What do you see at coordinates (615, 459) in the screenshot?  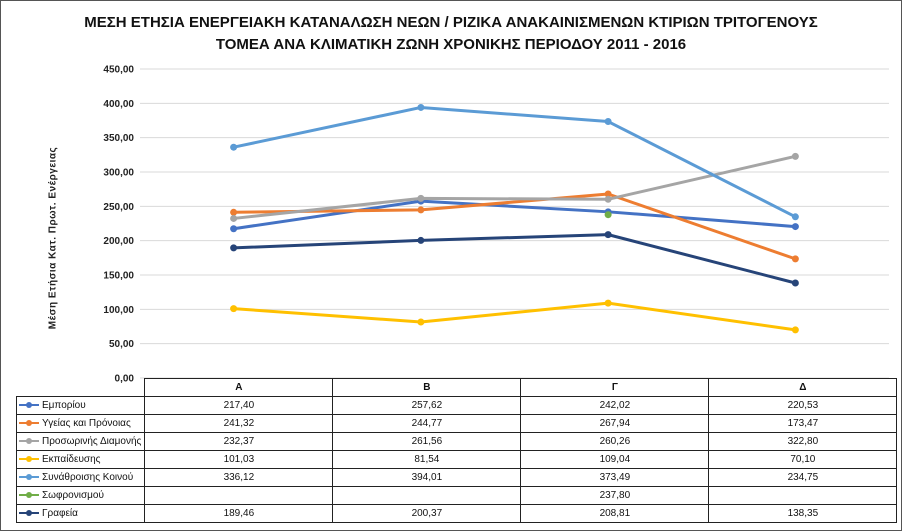 I see `data-label: 109,04` at bounding box center [615, 459].